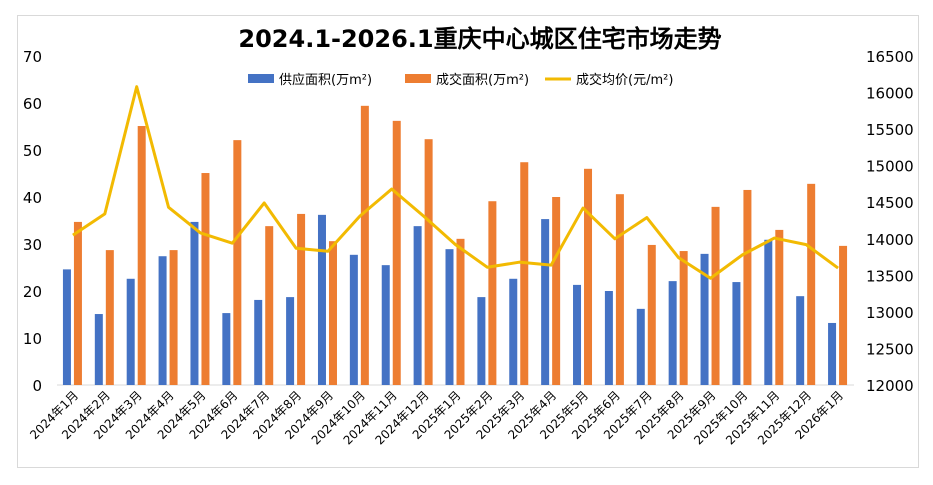 The width and height of the screenshot is (933, 485). I want to click on y-left-tick: 50, so click(32, 151).